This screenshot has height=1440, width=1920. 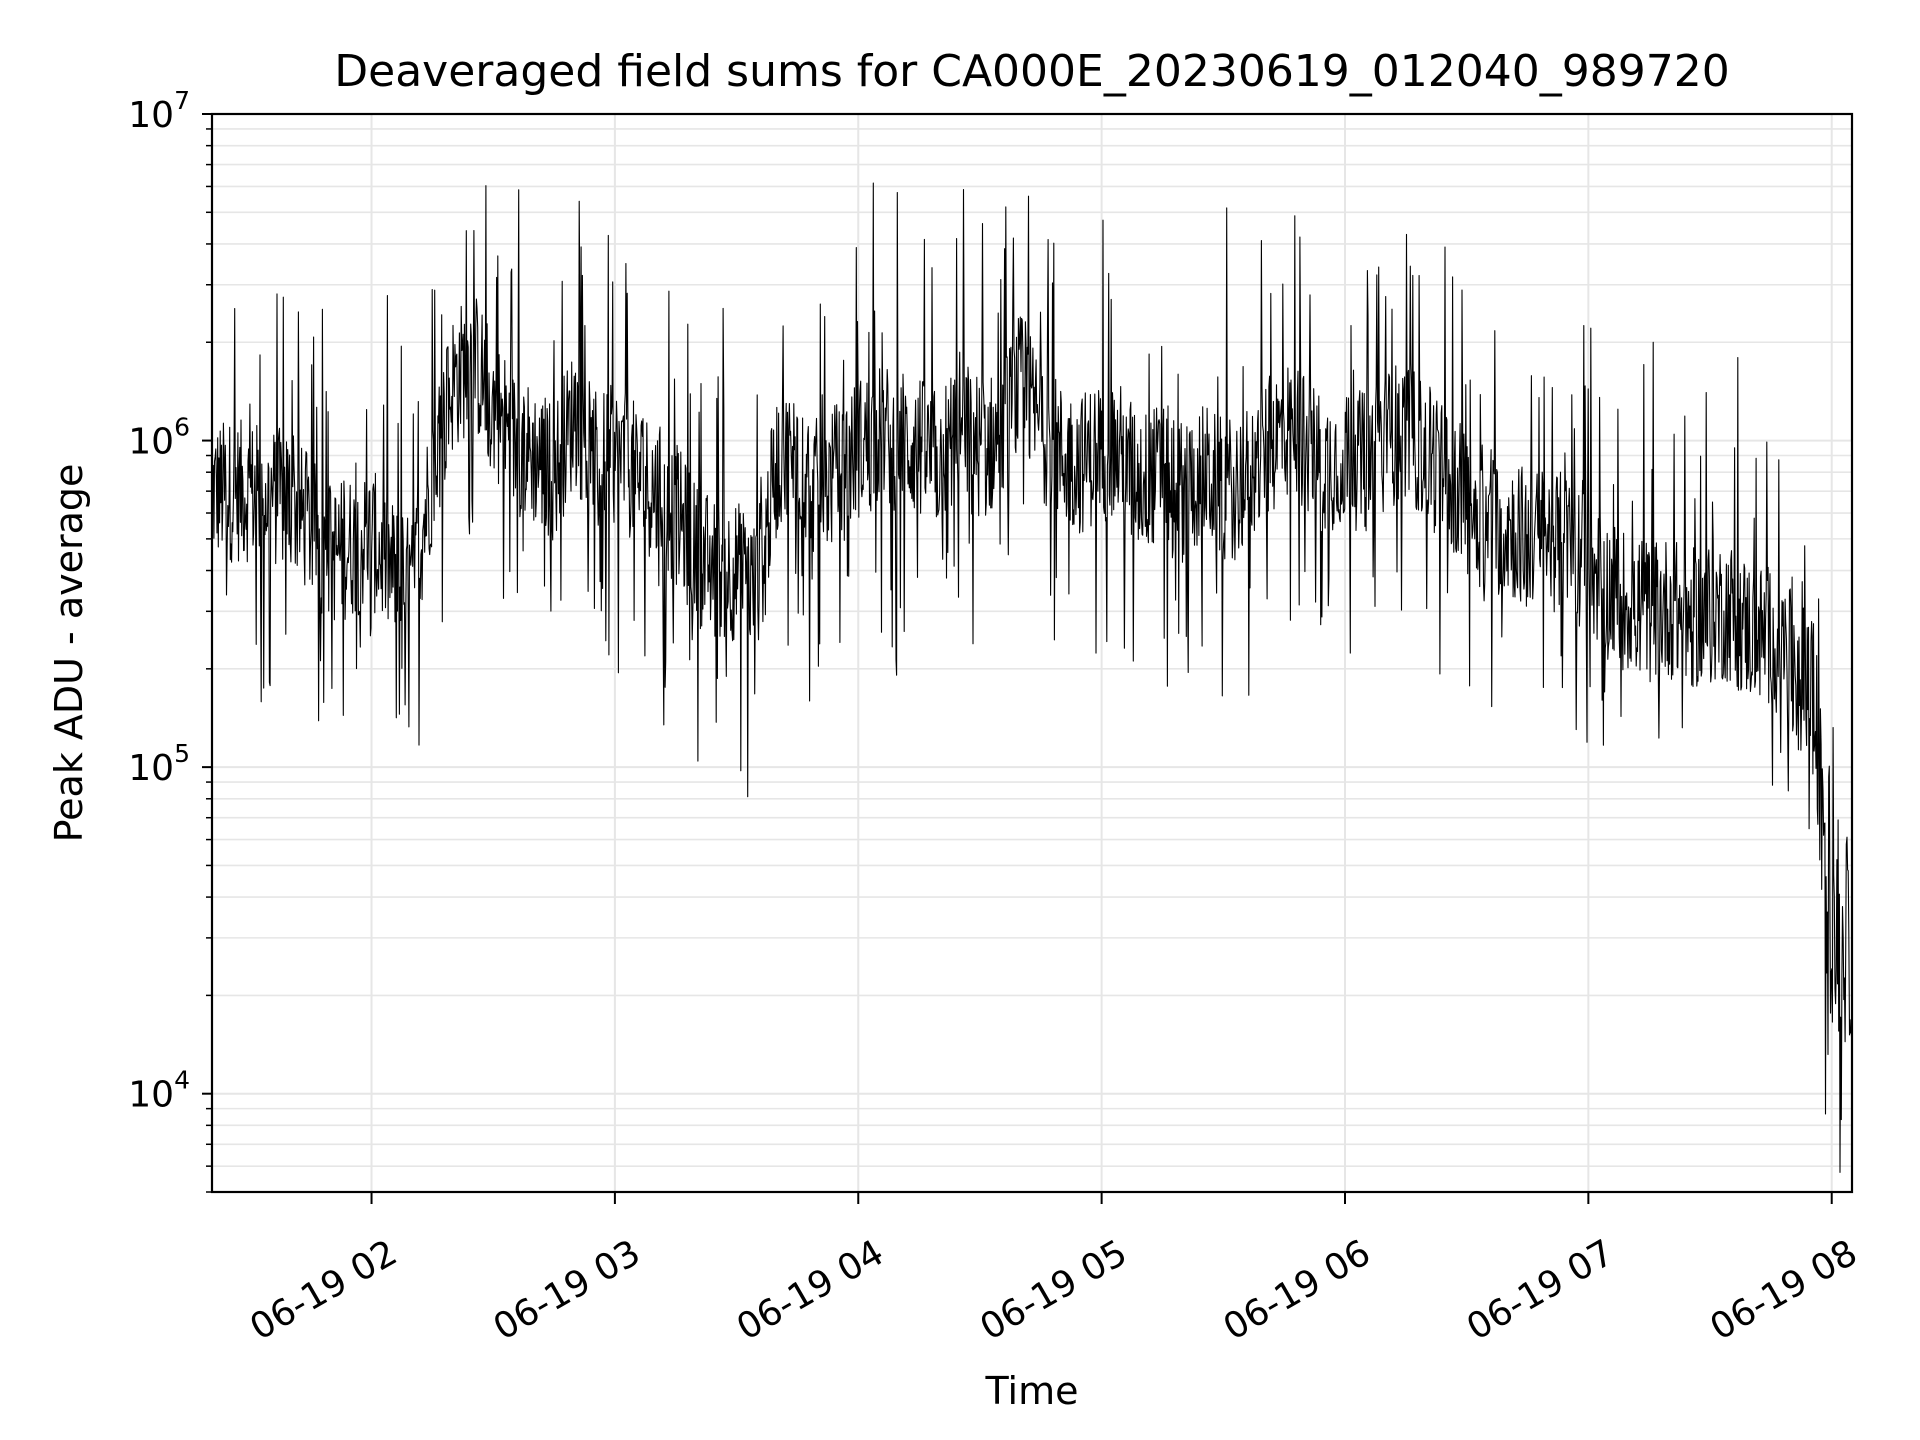 I want to click on x-tick-label: 06-19 07, so click(x=1540, y=1290).